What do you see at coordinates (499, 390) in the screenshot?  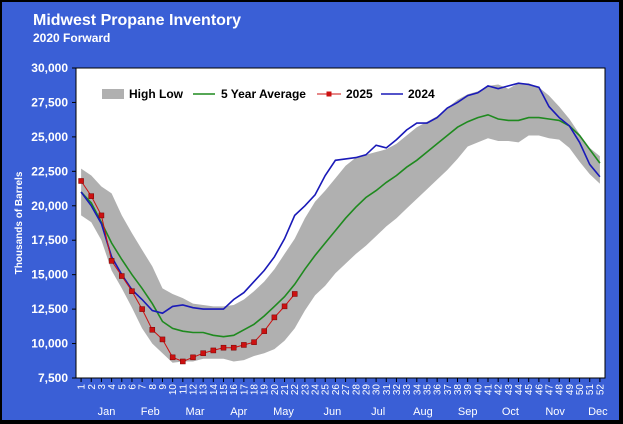 I see `x-tick-label: 42` at bounding box center [499, 390].